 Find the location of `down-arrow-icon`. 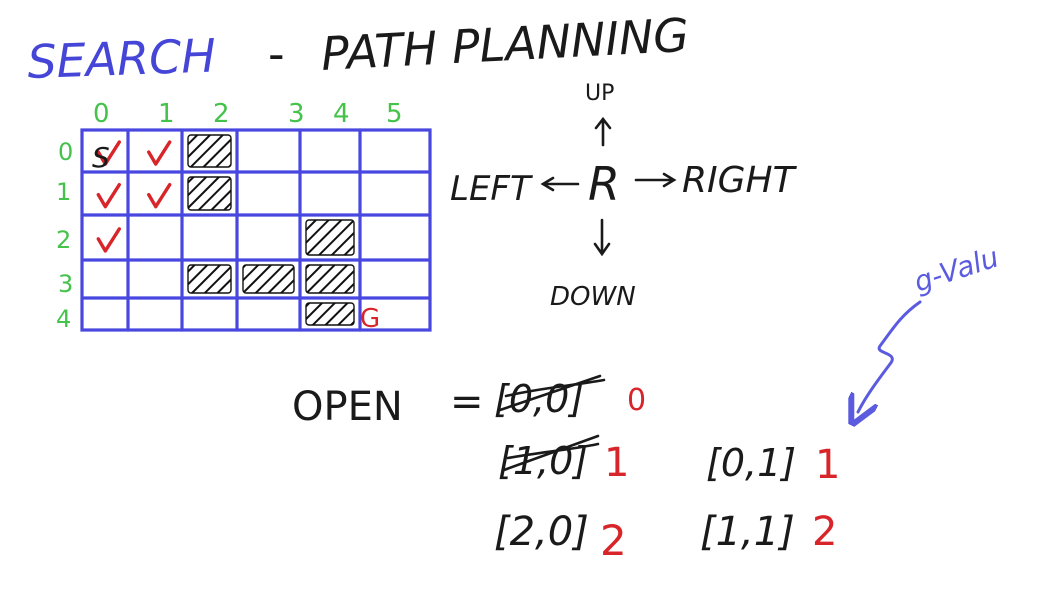

down-arrow-icon is located at coordinates (602, 237).